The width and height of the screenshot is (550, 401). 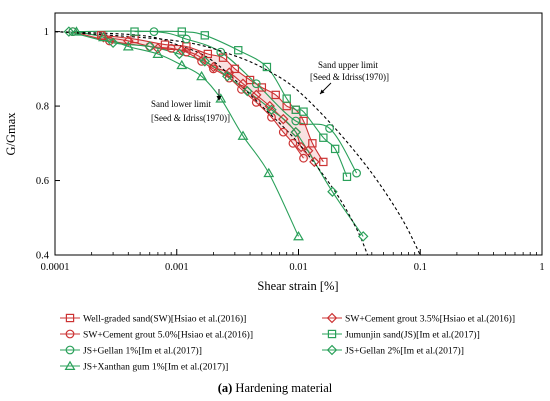 I want to click on figure-caption: (a) Hardening material, so click(x=275, y=388).